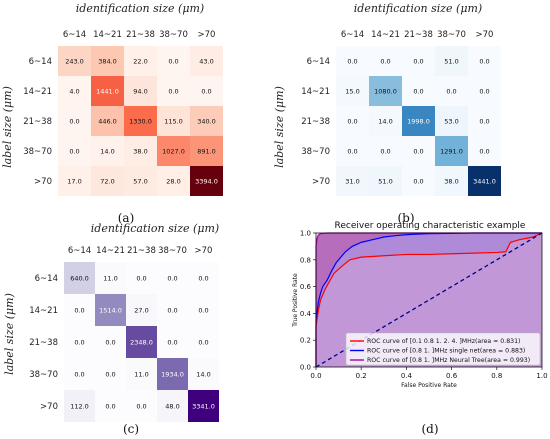 This screenshot has height=439, width=550. Describe the element at coordinates (405, 218) in the screenshot. I see `panel-label-b: (b)` at that location.